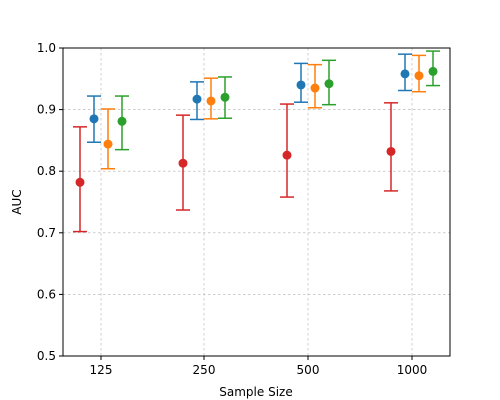 This screenshot has width=500, height=400. I want to click on y-tick-label: 0.5, so click(46, 356).